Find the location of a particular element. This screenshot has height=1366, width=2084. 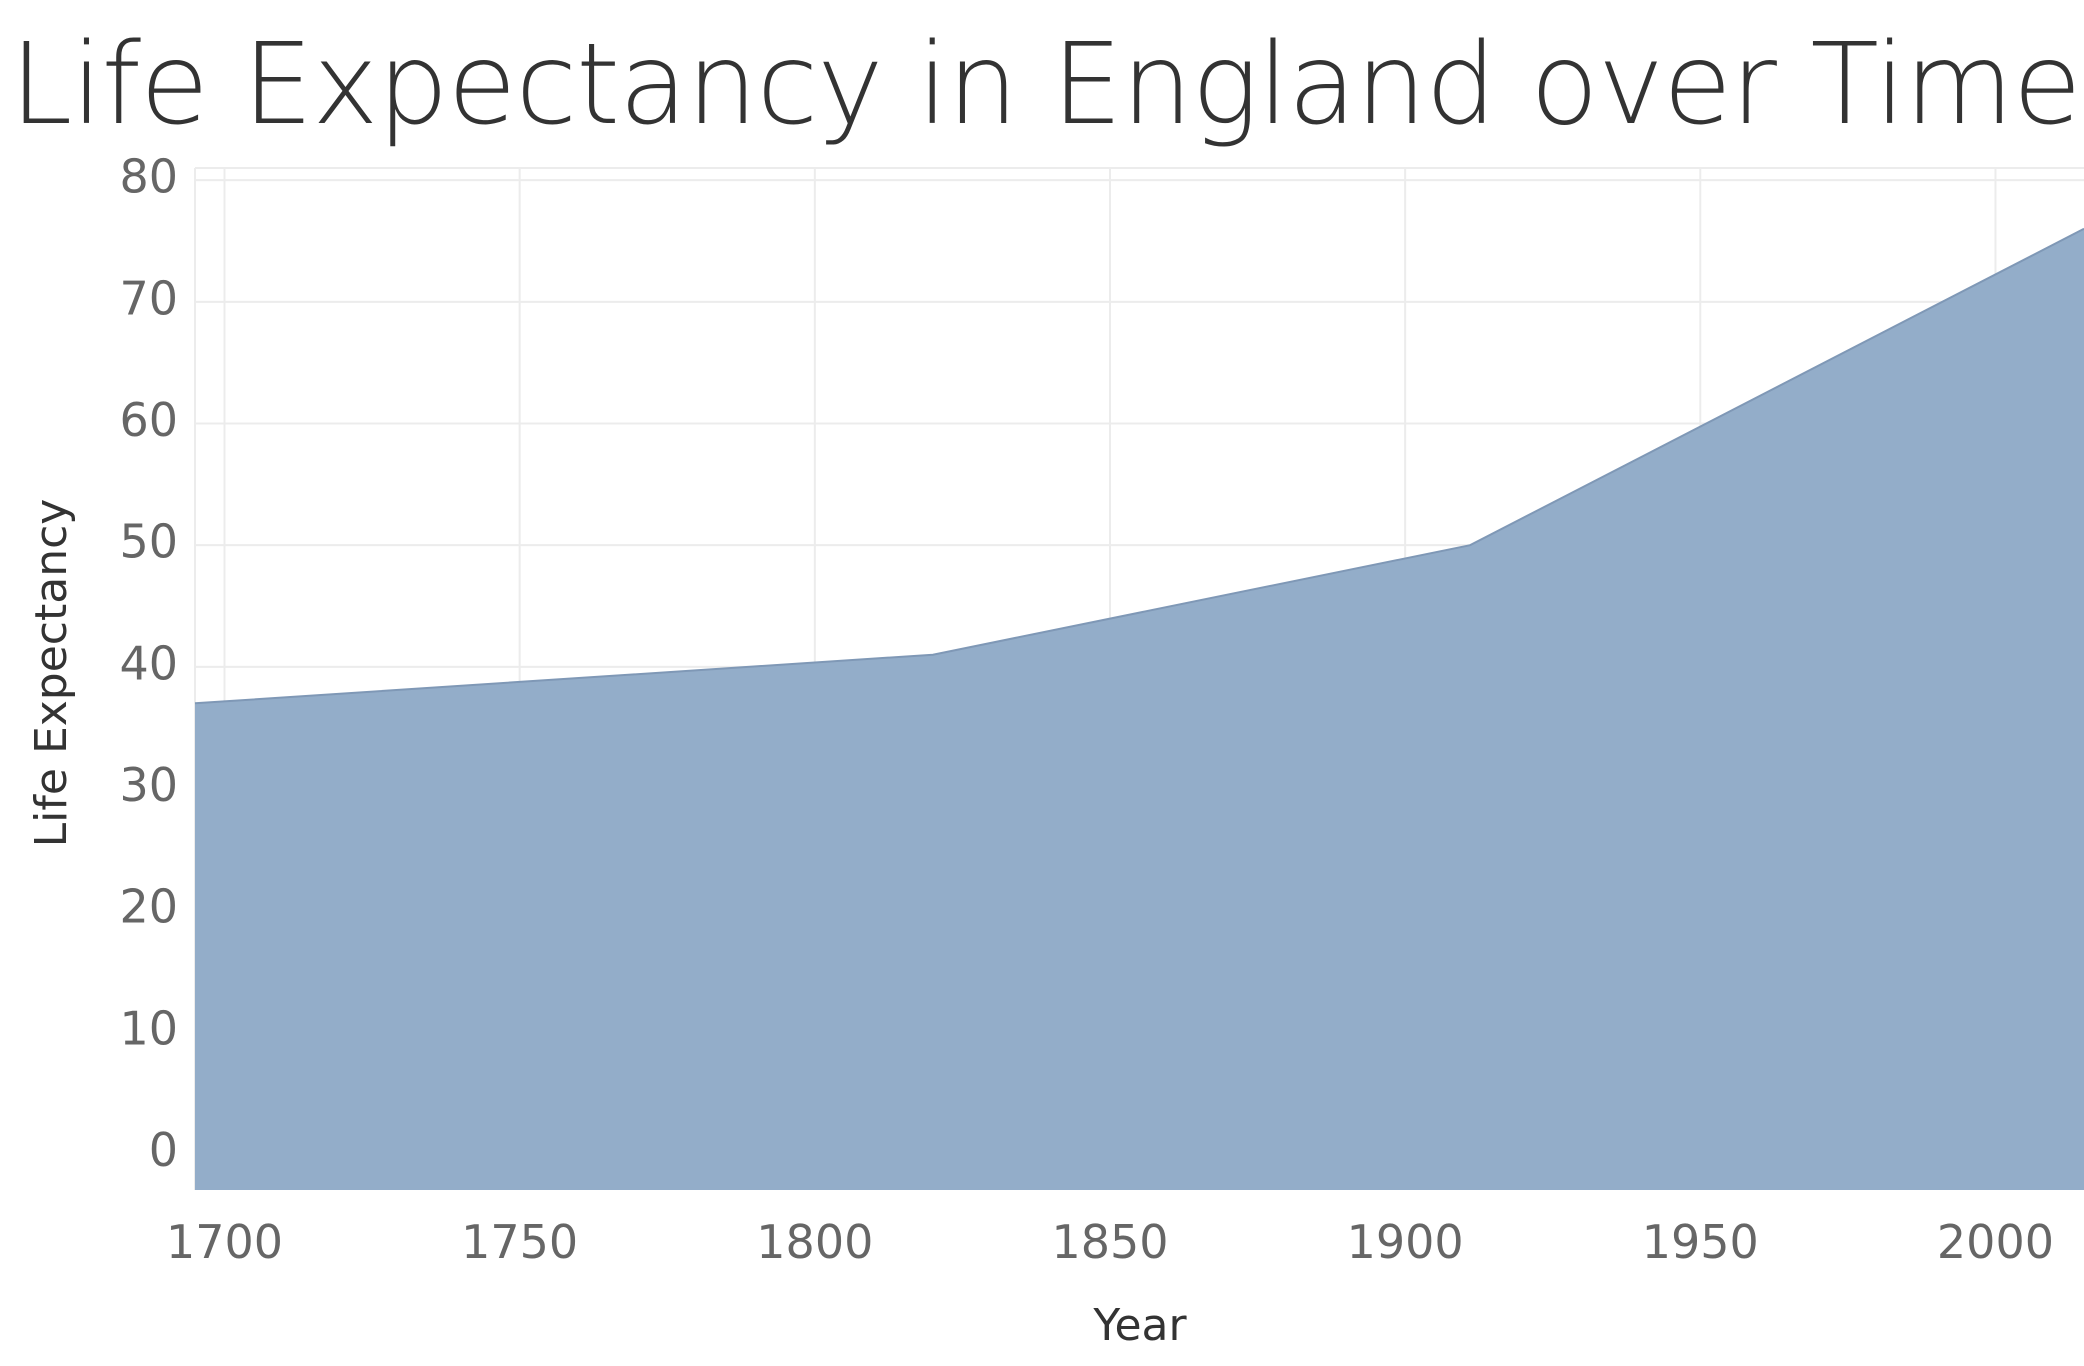

x-tick-label: 1950 is located at coordinates (1700, 1242).